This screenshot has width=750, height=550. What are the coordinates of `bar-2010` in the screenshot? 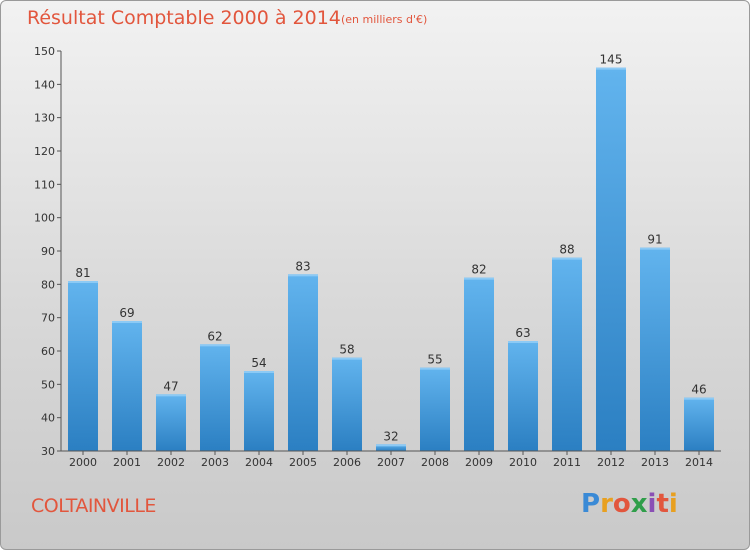 It's located at (523, 396).